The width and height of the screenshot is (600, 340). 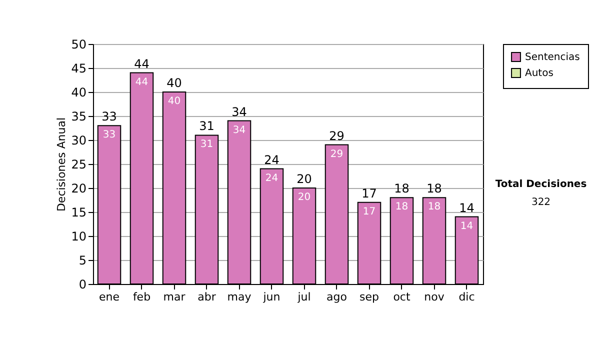 What do you see at coordinates (78, 141) in the screenshot?
I see `y-tick-label: 30` at bounding box center [78, 141].